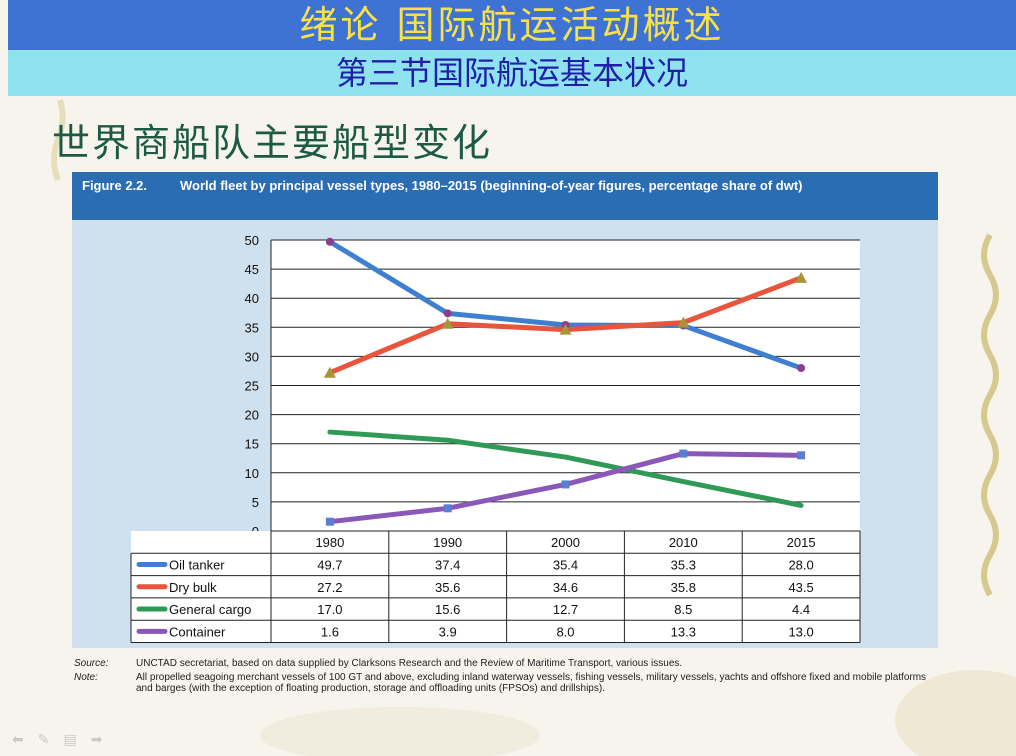 This screenshot has width=1016, height=756. I want to click on slide-toolbar: ⬅ ✎ ▤ ➡, so click(57, 740).